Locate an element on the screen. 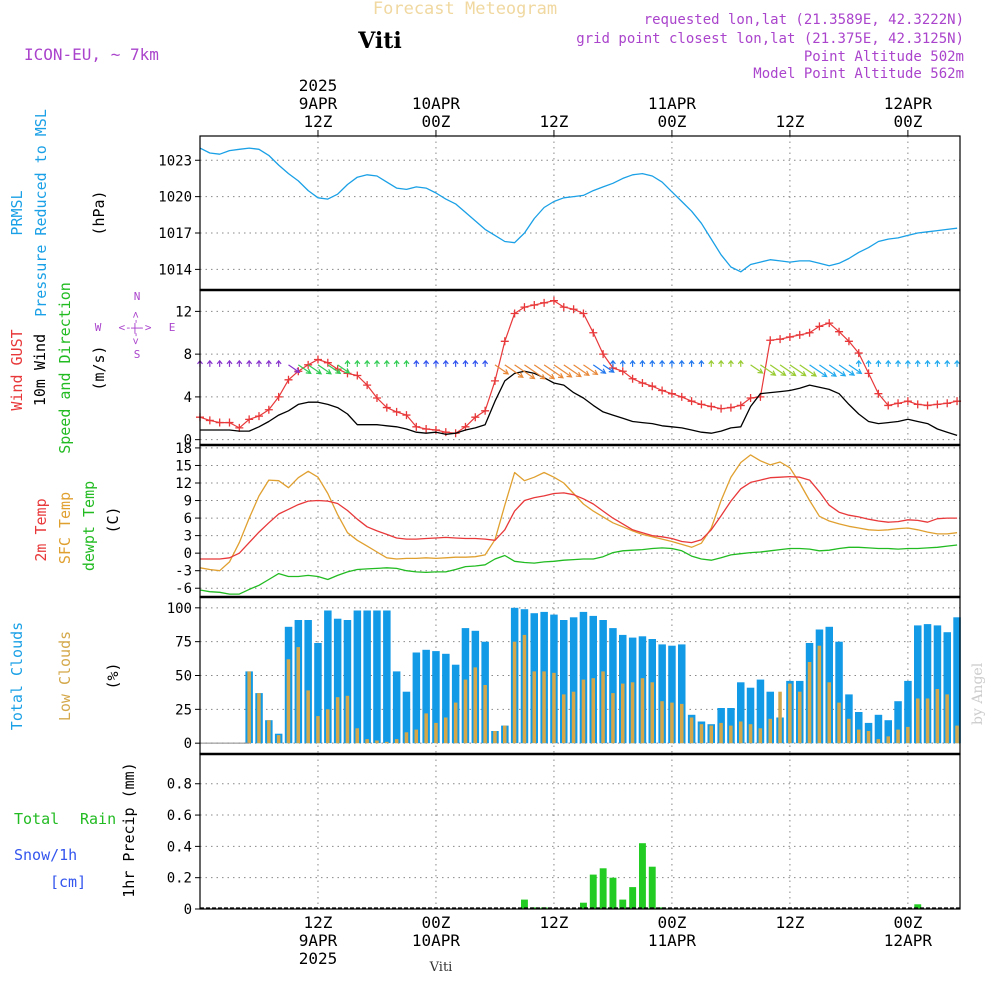  compass-north: N is located at coordinates (137, 296).